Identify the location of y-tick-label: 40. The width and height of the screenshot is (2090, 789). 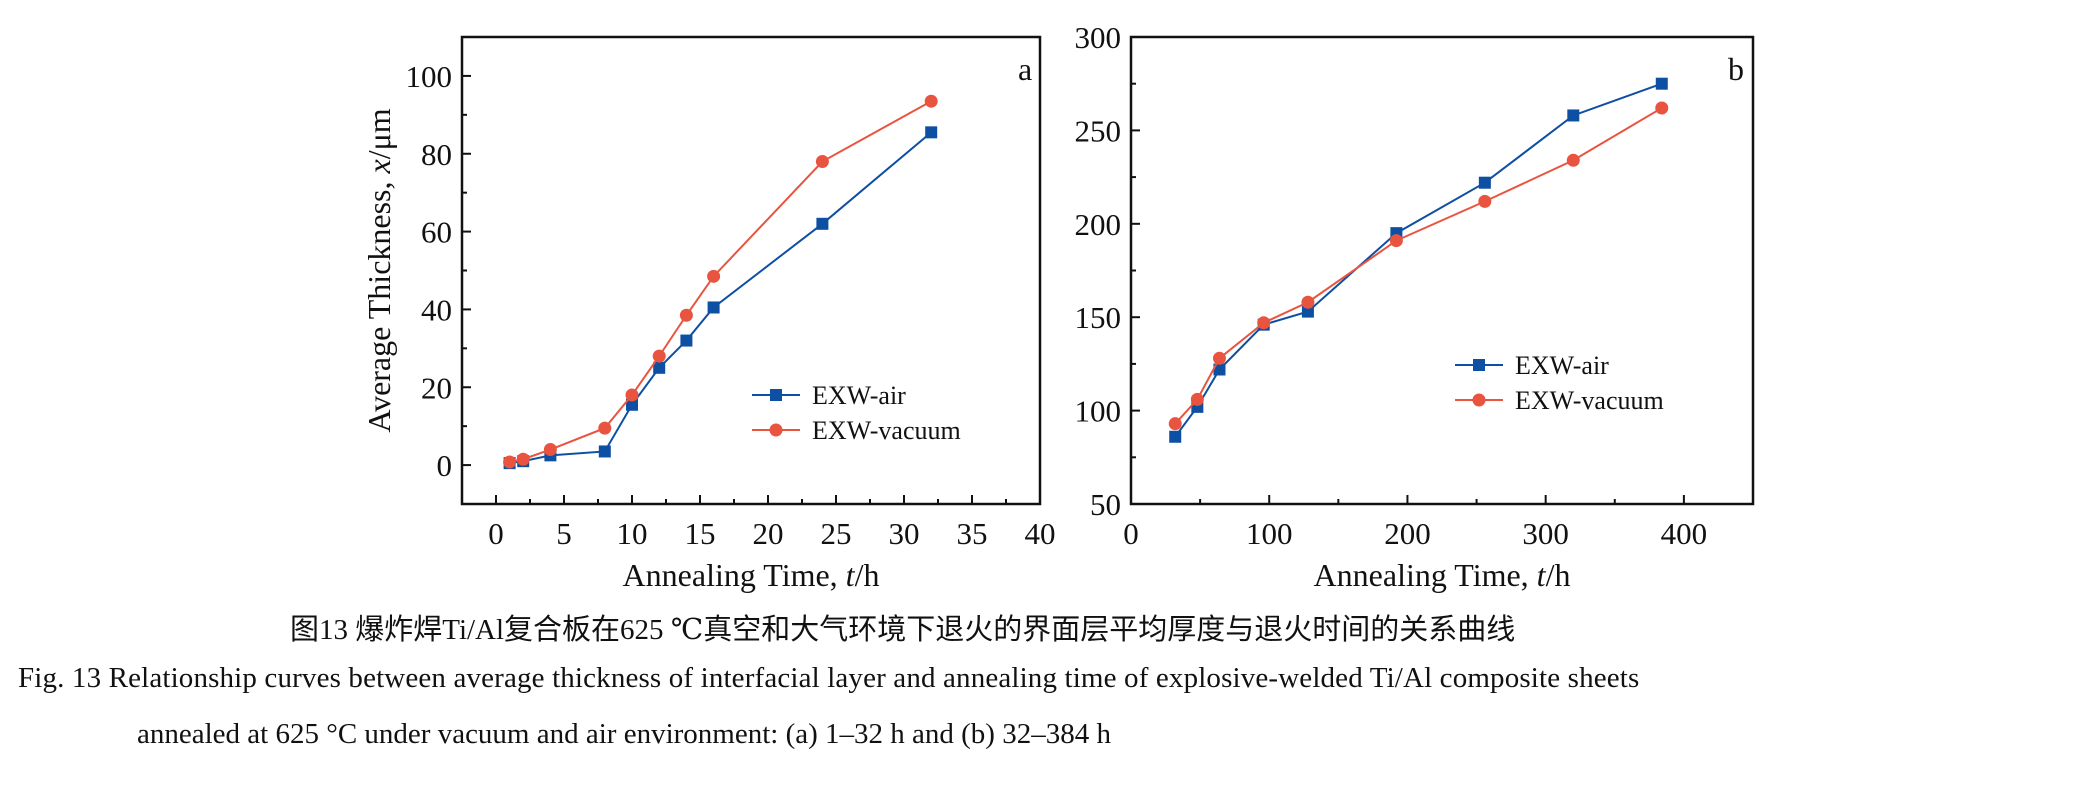
(436, 309).